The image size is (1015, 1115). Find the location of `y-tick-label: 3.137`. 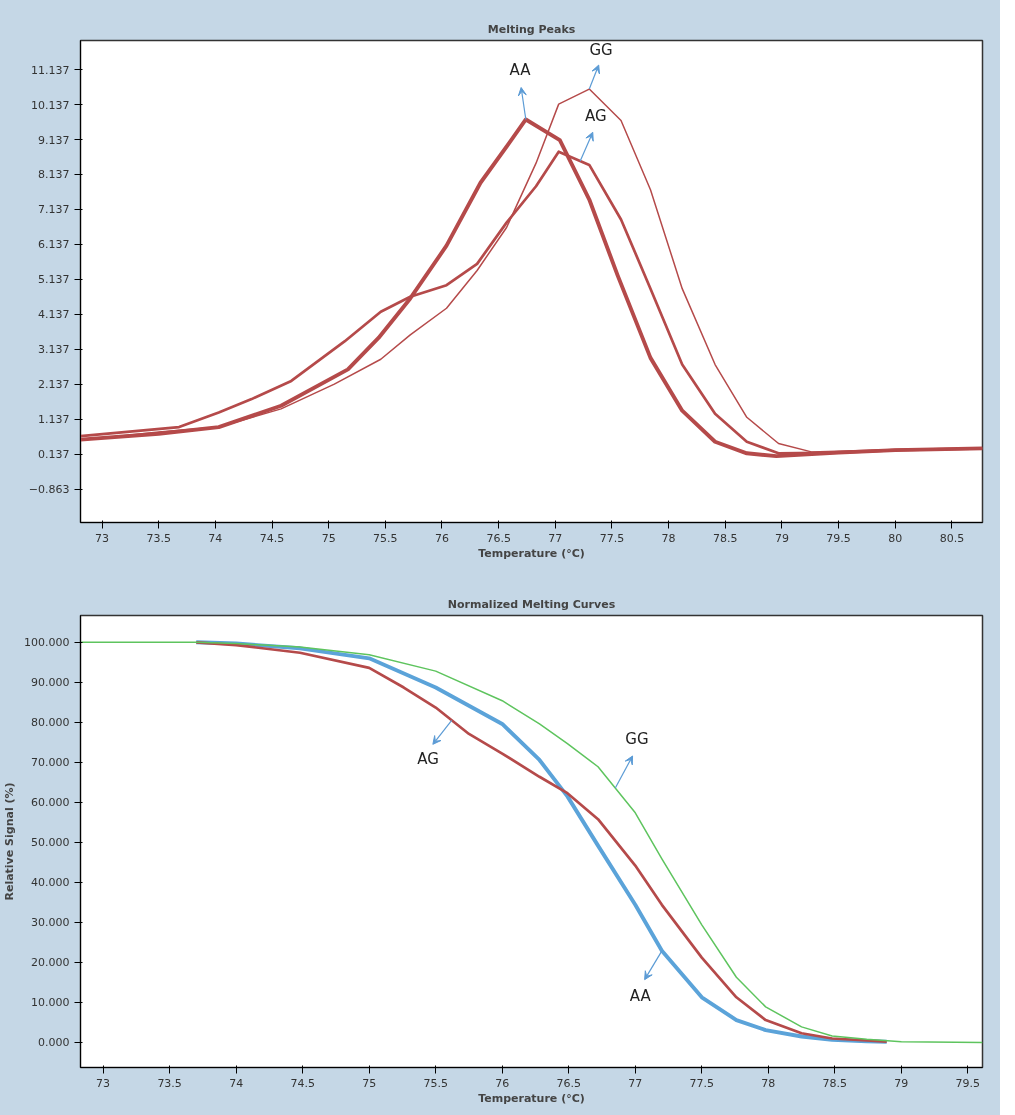

y-tick-label: 3.137 is located at coordinates (54, 350).